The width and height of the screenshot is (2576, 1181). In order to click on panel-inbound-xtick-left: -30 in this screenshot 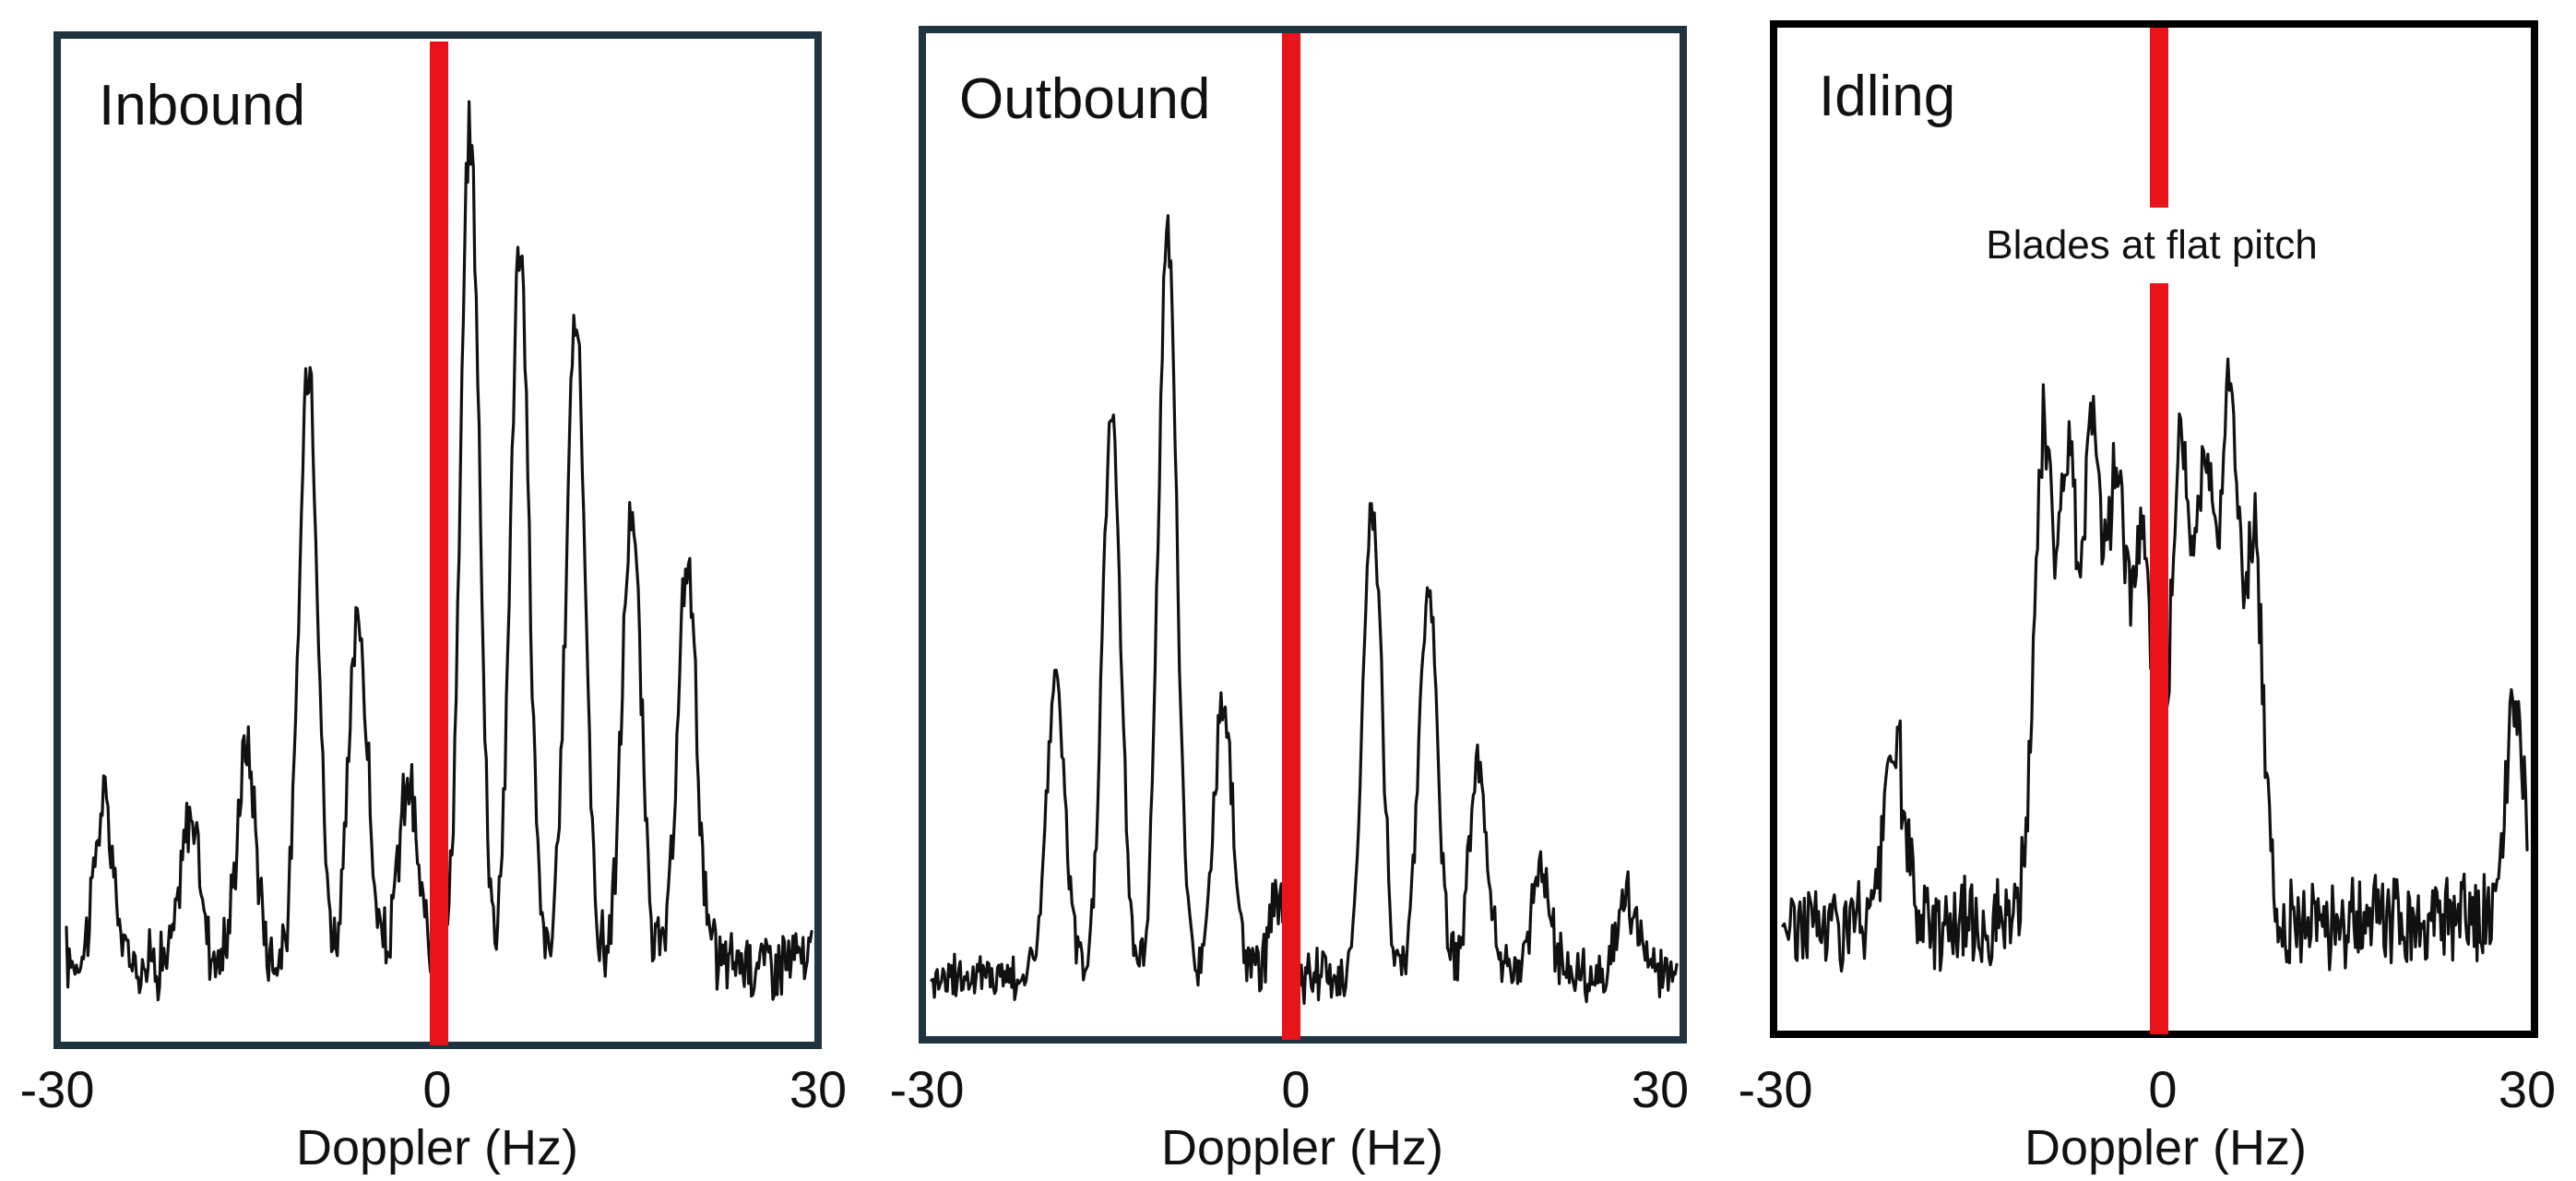, I will do `click(57, 1089)`.